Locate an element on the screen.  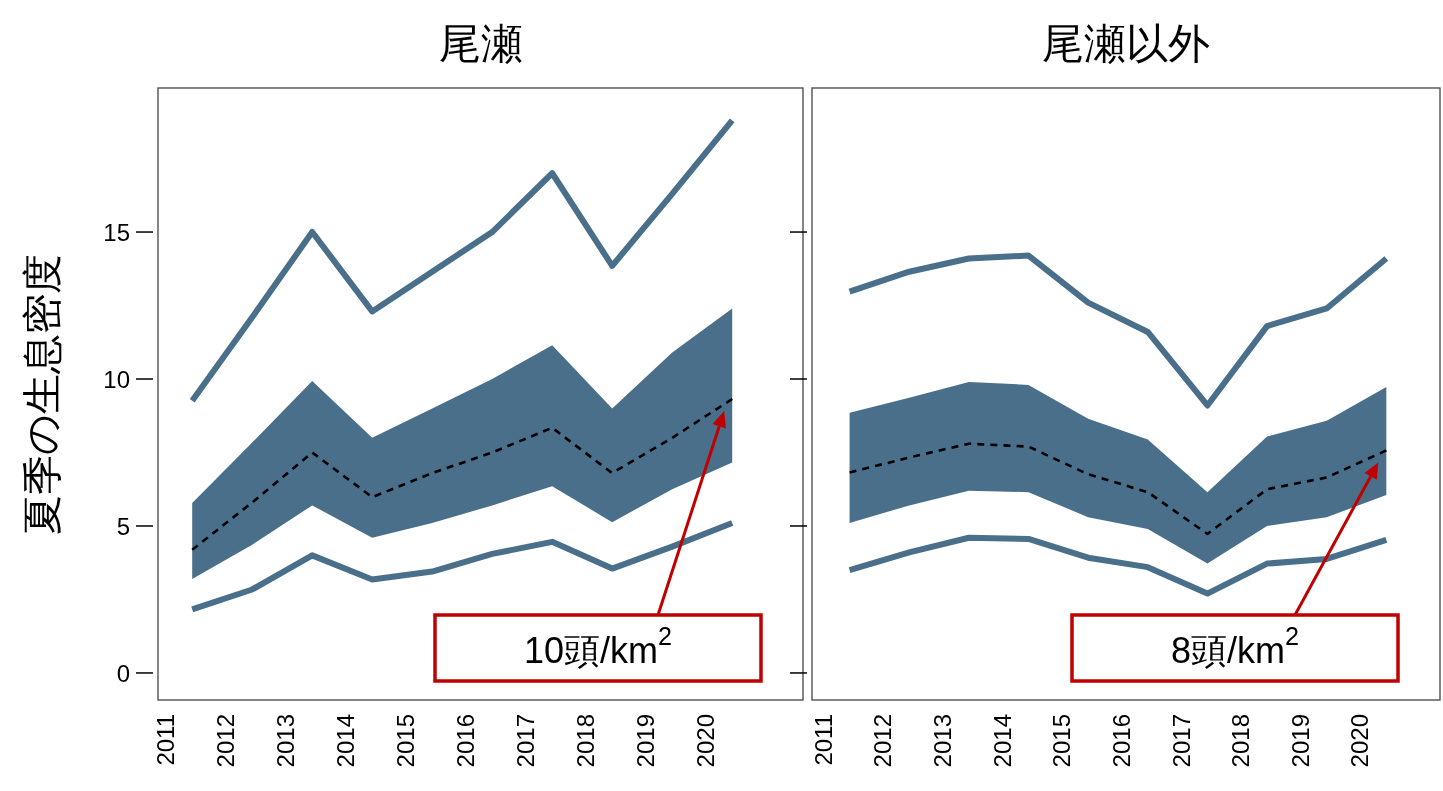
y-tick-label: 0 is located at coordinates (123, 673).